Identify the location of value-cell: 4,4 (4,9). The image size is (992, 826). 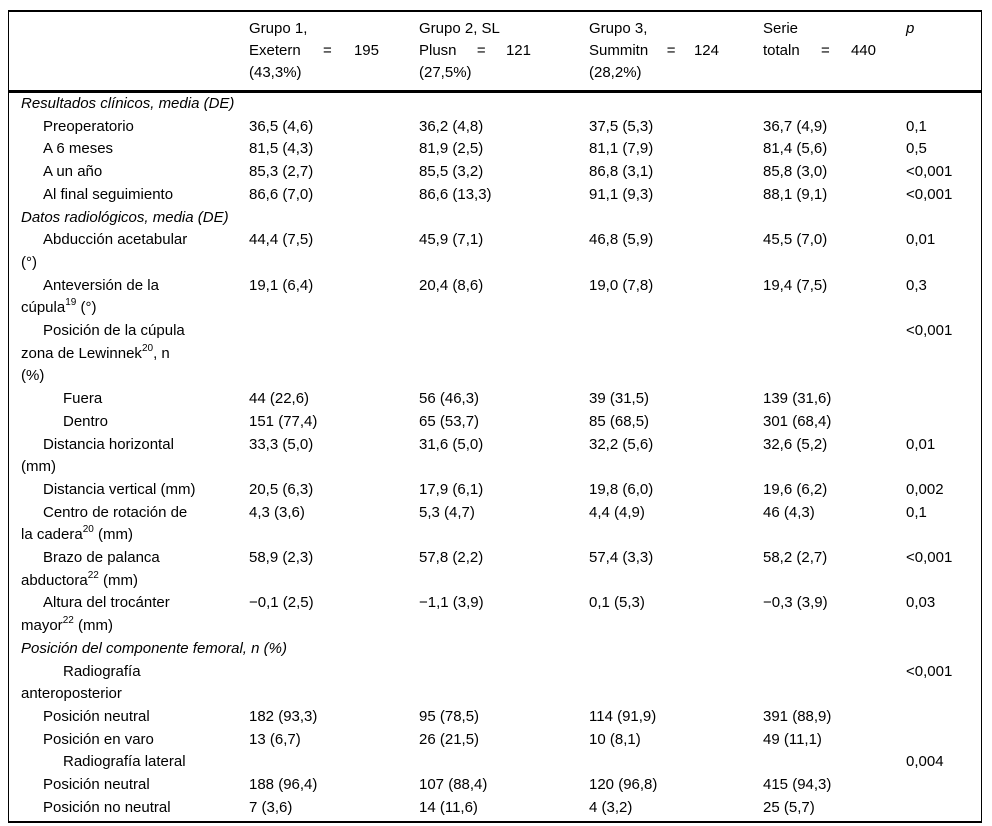
(617, 512).